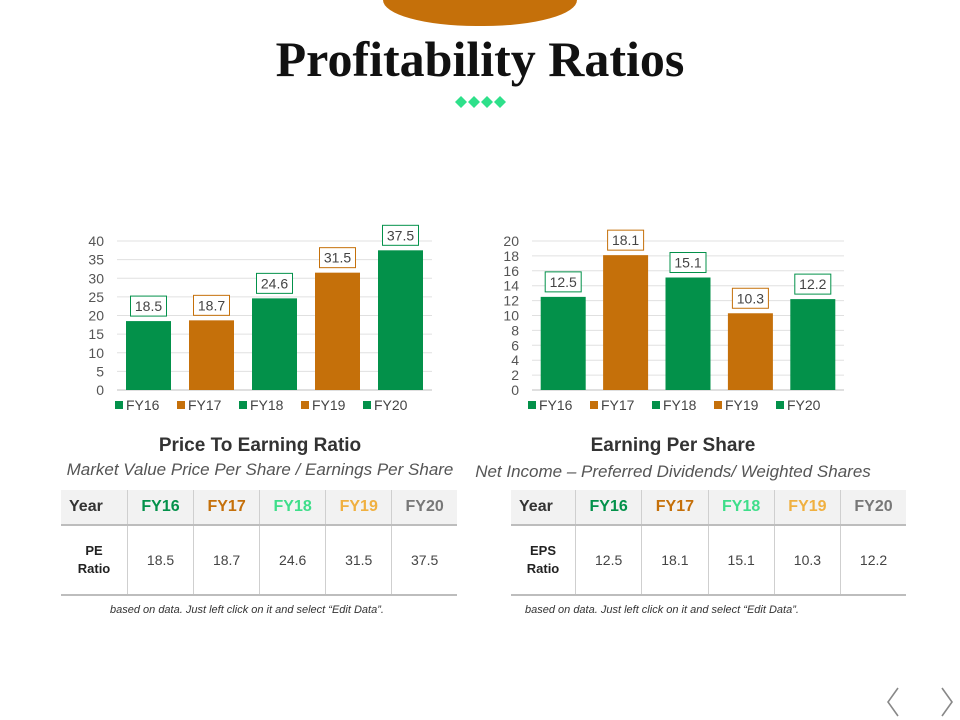 This screenshot has width=960, height=720. Describe the element at coordinates (543, 568) in the screenshot. I see `row-label-line: Ratio` at that location.